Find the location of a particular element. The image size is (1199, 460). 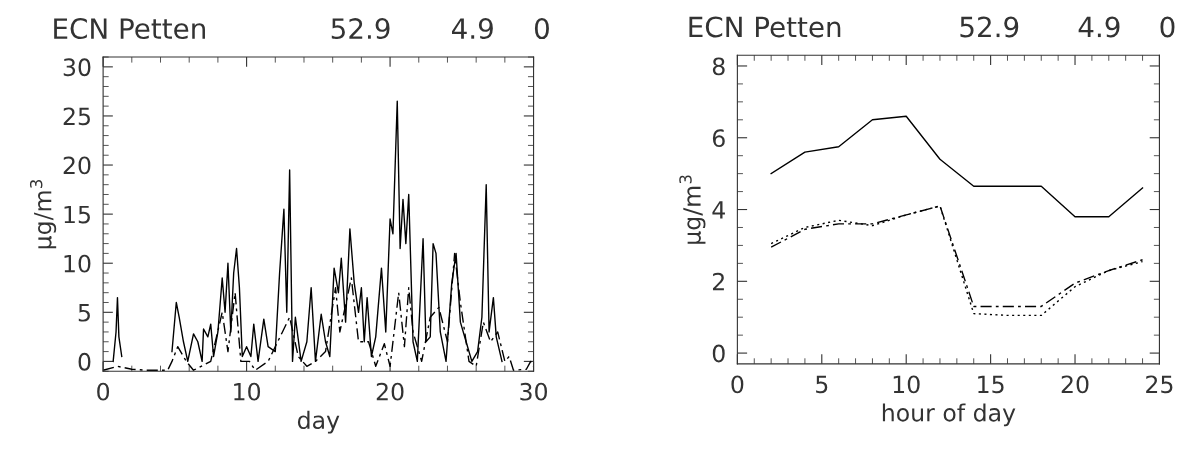

x-tick-label: 25 is located at coordinates (1159, 384).